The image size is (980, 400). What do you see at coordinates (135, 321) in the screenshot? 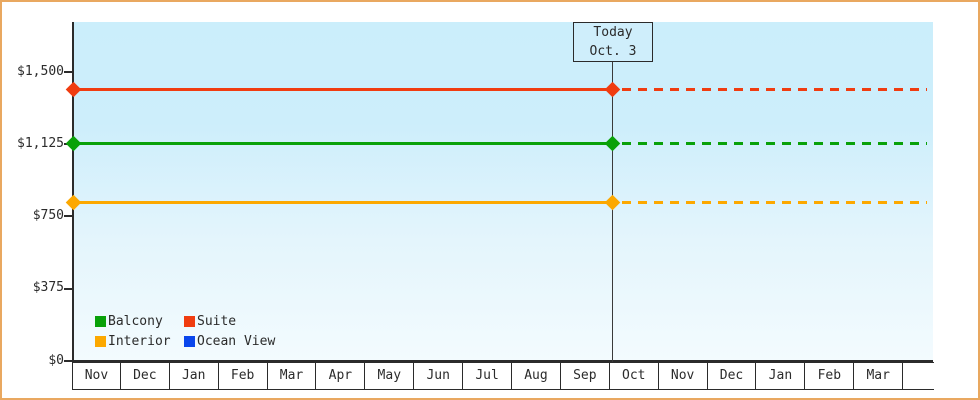
I see `legend-label-balcony: Balcony` at bounding box center [135, 321].